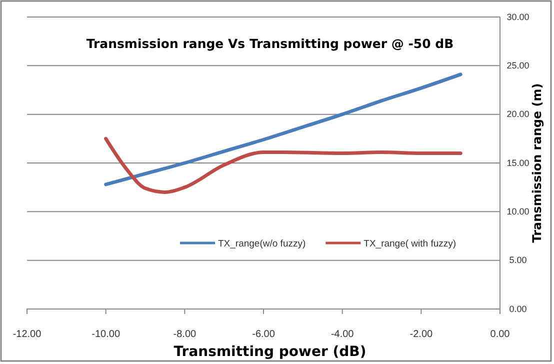 The image size is (554, 364). Describe the element at coordinates (518, 211) in the screenshot. I see `y-tick-label: 10.00` at that location.